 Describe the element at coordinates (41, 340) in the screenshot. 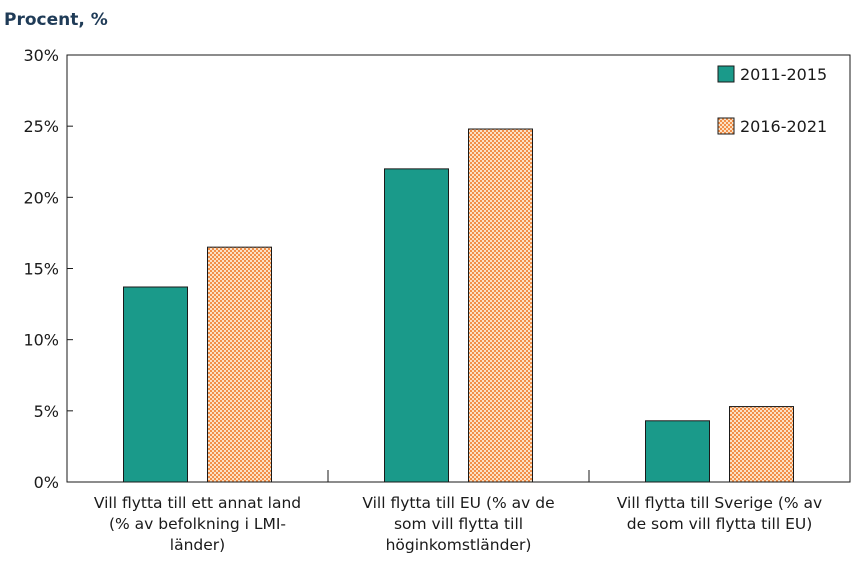

I see `y-tick-label: 10%` at that location.